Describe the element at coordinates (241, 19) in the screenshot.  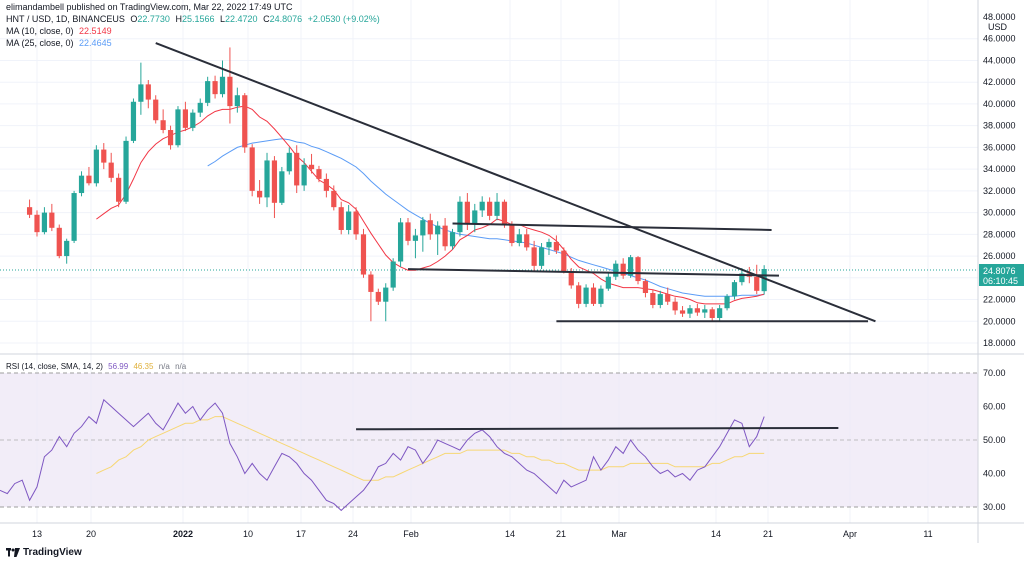
I see `low-value: 22.4720` at that location.